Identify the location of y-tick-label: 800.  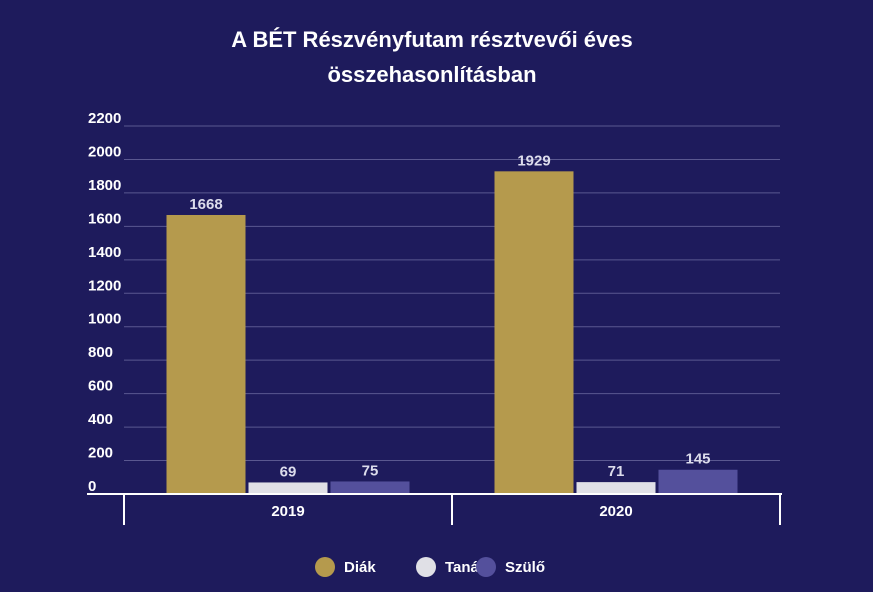
(100, 352).